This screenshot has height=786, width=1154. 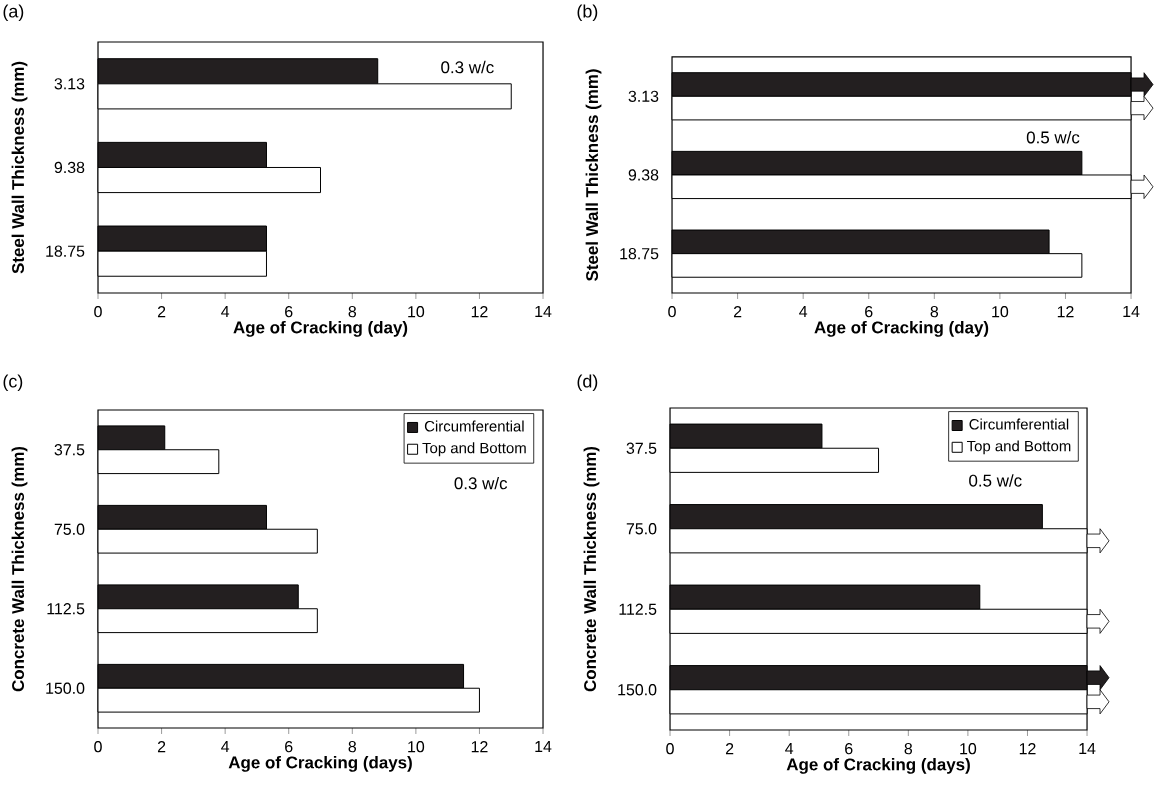 I want to click on chart-title: (c), so click(x=13, y=383).